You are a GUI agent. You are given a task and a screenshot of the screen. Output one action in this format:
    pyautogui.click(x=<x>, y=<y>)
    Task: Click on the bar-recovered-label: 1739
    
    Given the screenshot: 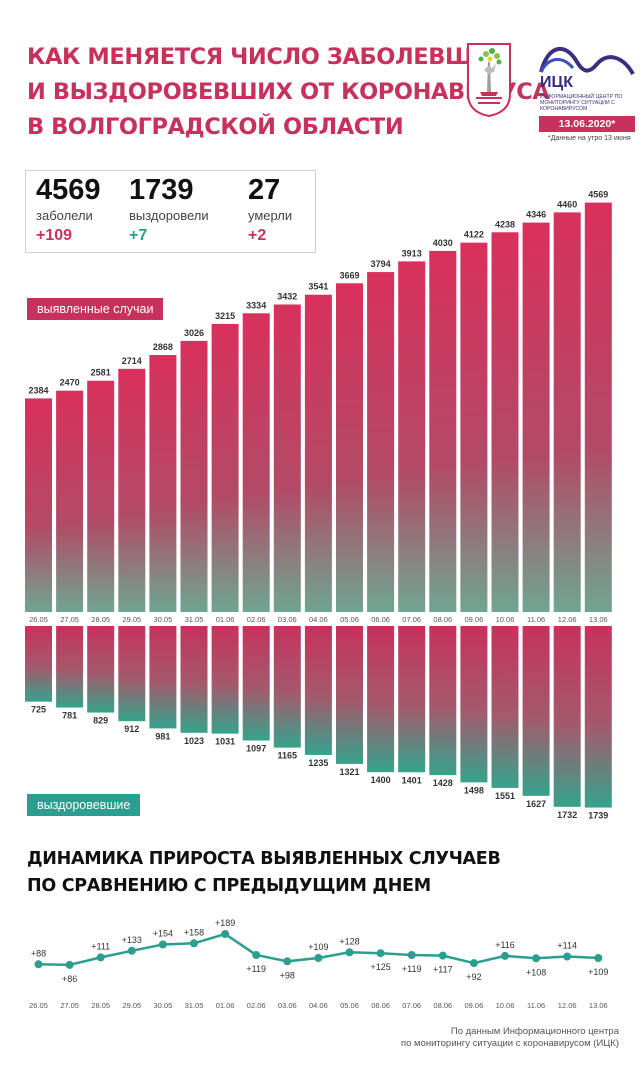 What is the action you would take?
    pyautogui.click(x=598, y=815)
    